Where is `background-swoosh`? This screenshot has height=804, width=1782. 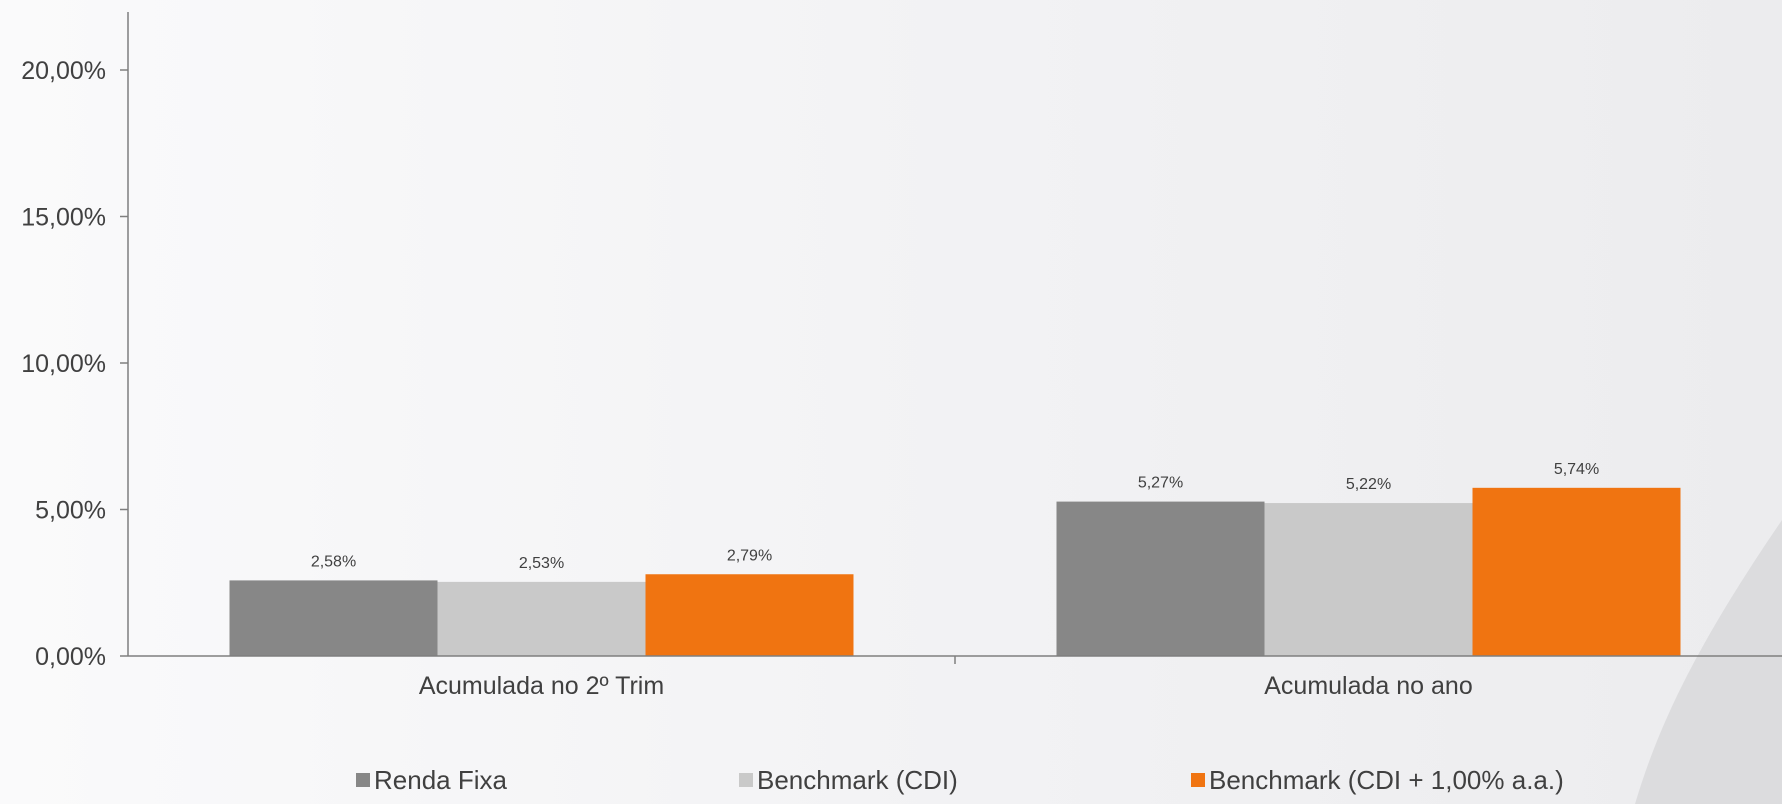 background-swoosh is located at coordinates (1708, 662).